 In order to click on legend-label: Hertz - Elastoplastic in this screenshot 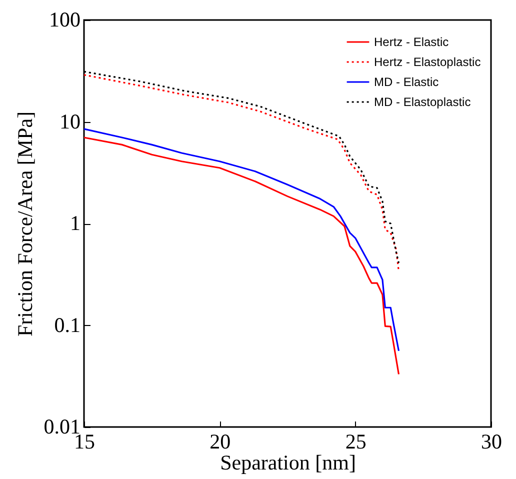, I will do `click(427, 62)`.